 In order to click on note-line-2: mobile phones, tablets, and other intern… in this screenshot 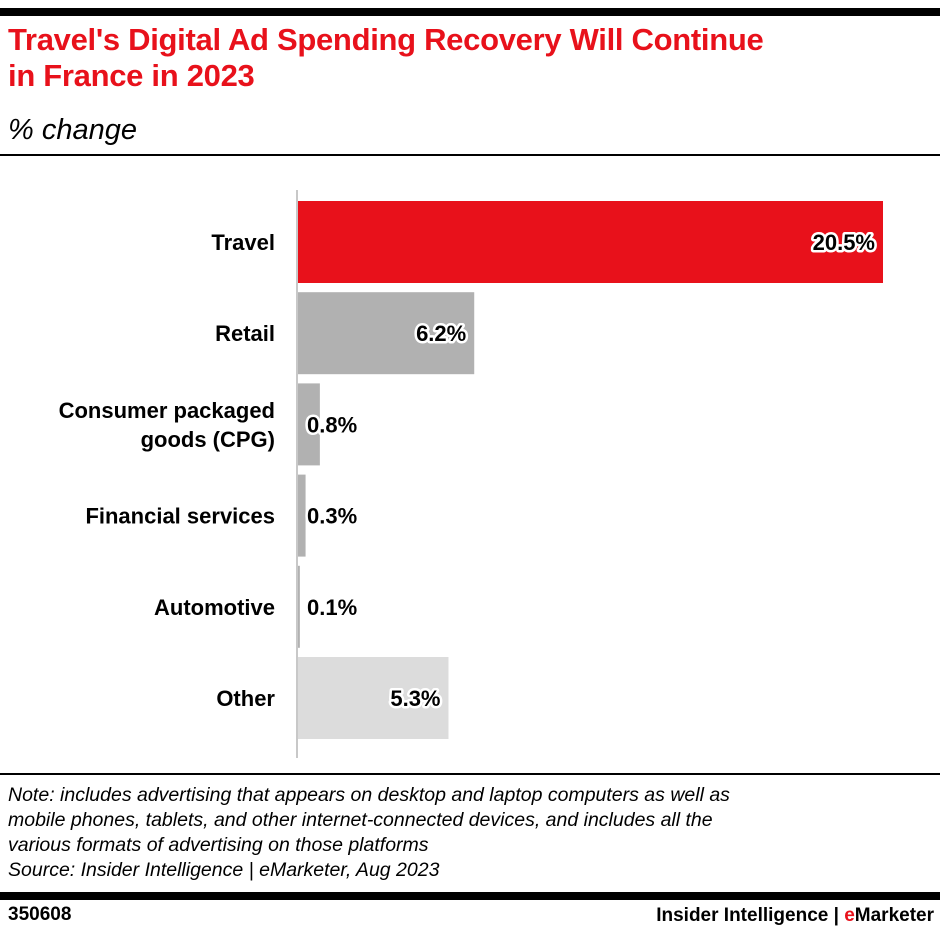, I will do `click(360, 820)`.